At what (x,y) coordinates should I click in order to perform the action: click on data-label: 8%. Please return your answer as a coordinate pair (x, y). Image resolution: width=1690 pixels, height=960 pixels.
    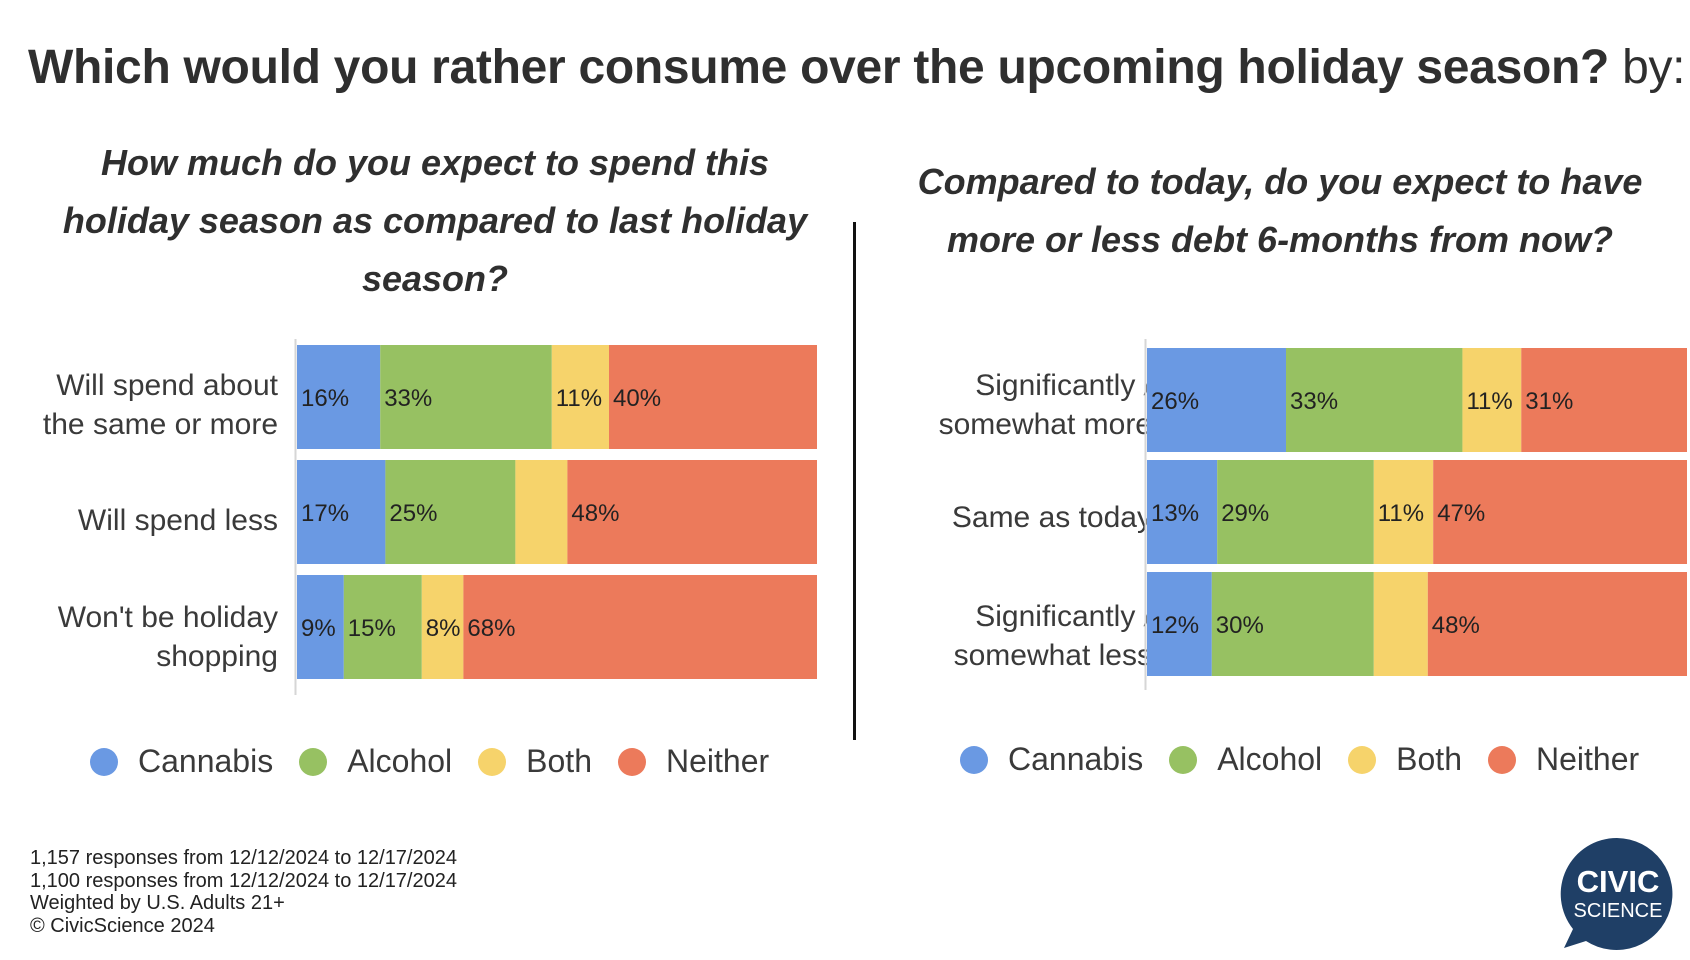
    Looking at the image, I should click on (443, 628).